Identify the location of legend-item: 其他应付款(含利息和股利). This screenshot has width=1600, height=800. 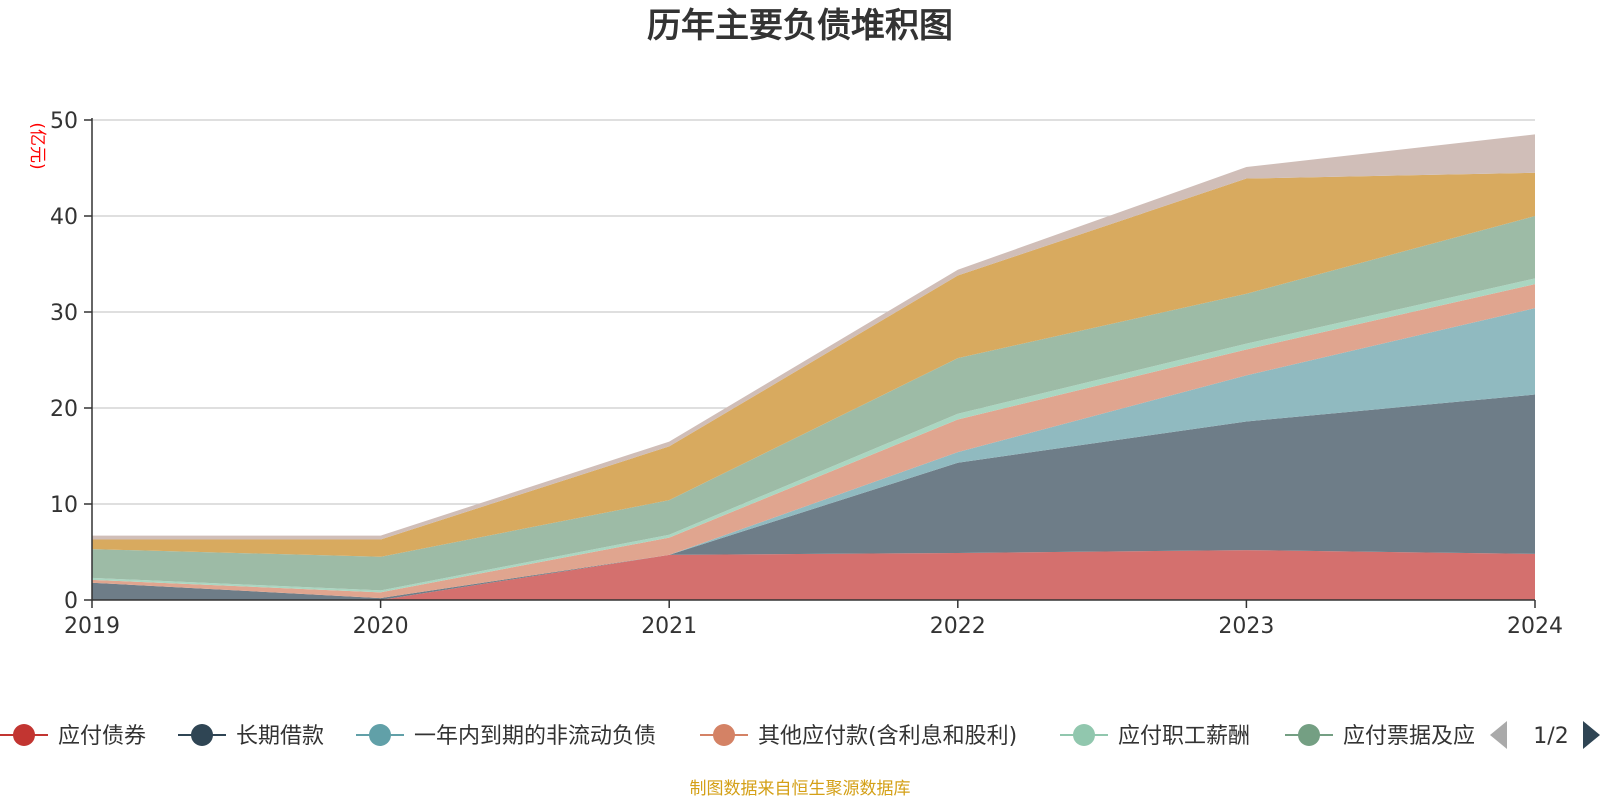
(858, 736).